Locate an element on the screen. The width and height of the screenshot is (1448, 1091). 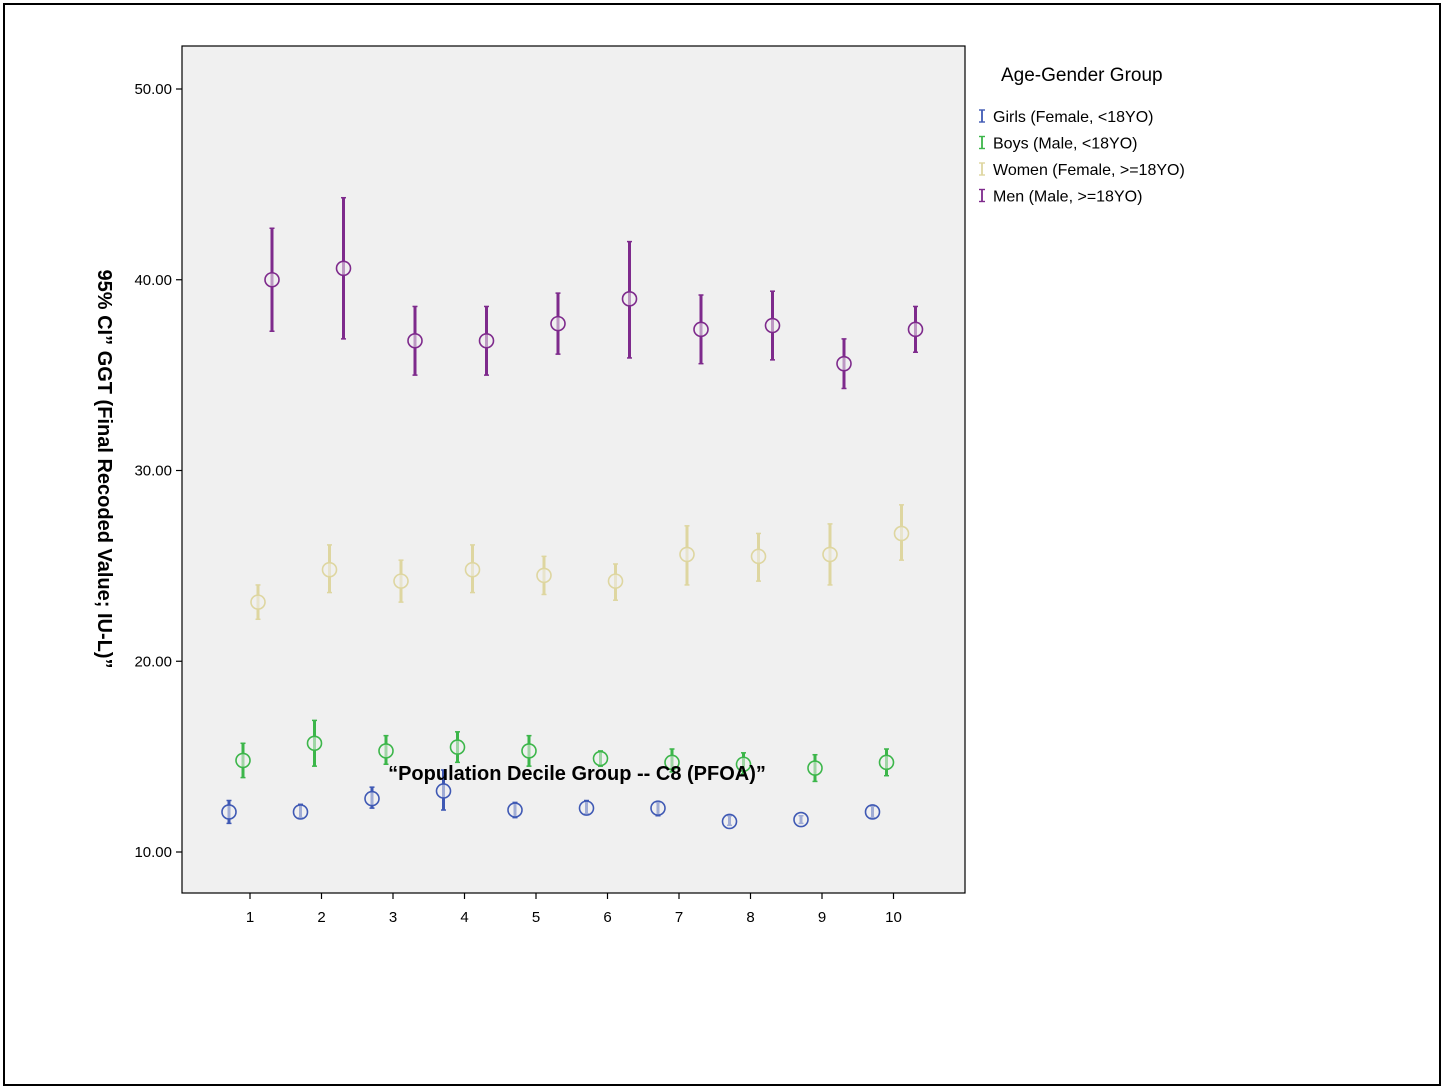
x-tick-label: 6 is located at coordinates (607, 917).